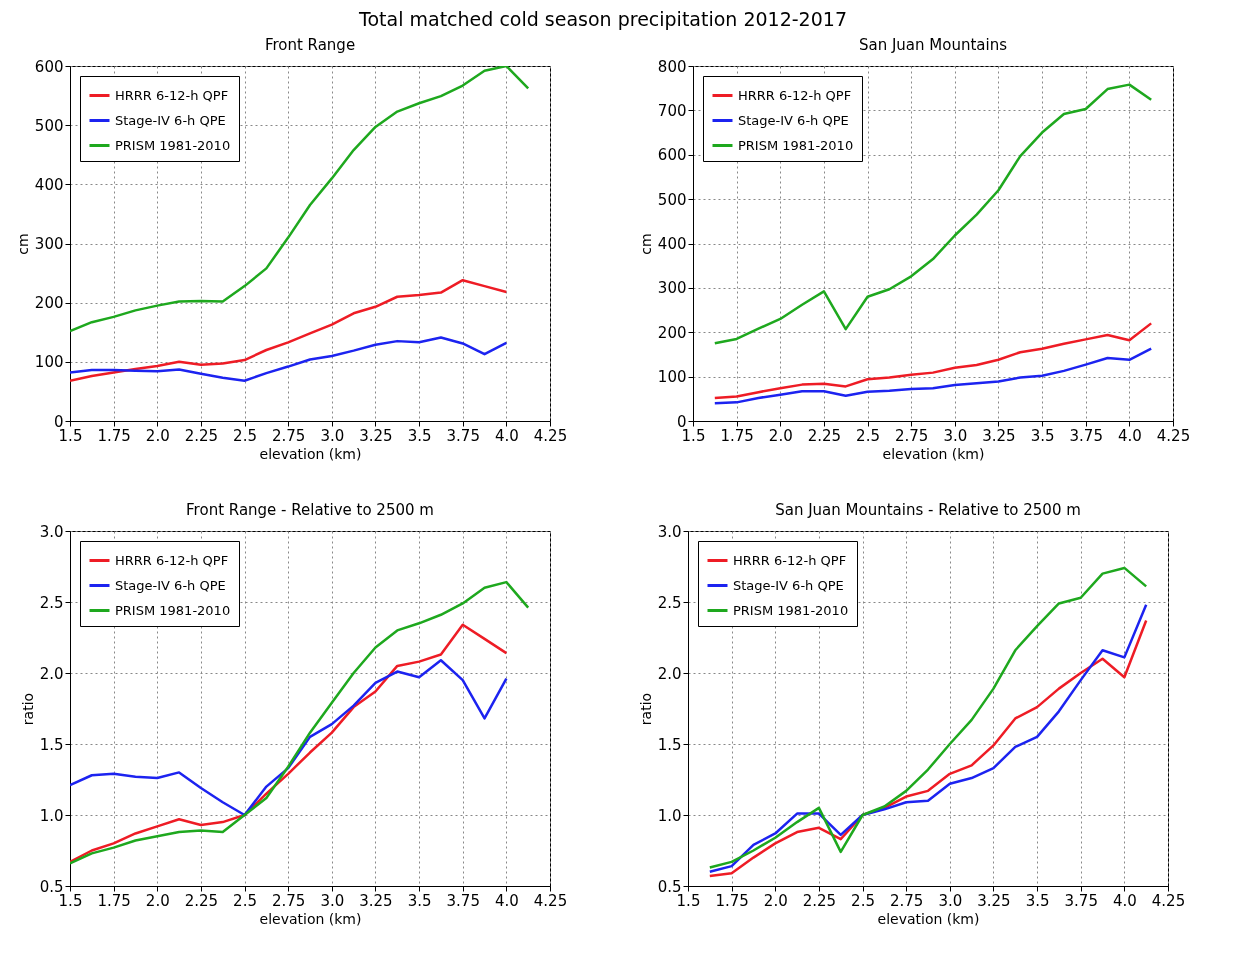 This screenshot has width=1255, height=968. What do you see at coordinates (928, 510) in the screenshot?
I see `chart-title: San Juan Mountains - Relative to 2500 m` at bounding box center [928, 510].